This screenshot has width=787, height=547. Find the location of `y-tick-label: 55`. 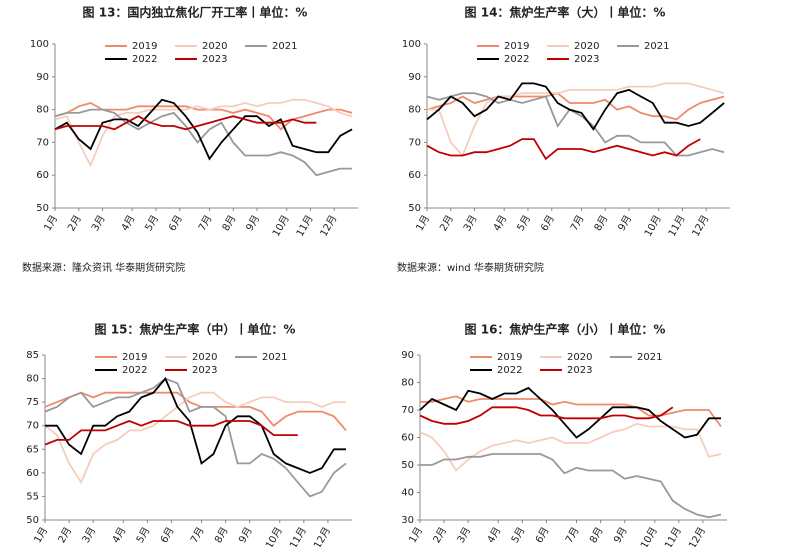

y-tick-label: 55 is located at coordinates (32, 496).